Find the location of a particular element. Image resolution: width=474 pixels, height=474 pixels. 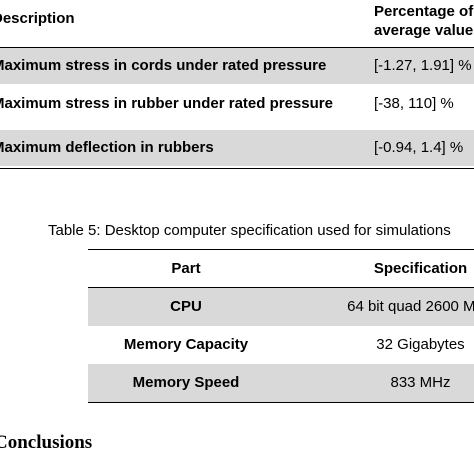

row-value: [-38, 110] % is located at coordinates (414, 103).